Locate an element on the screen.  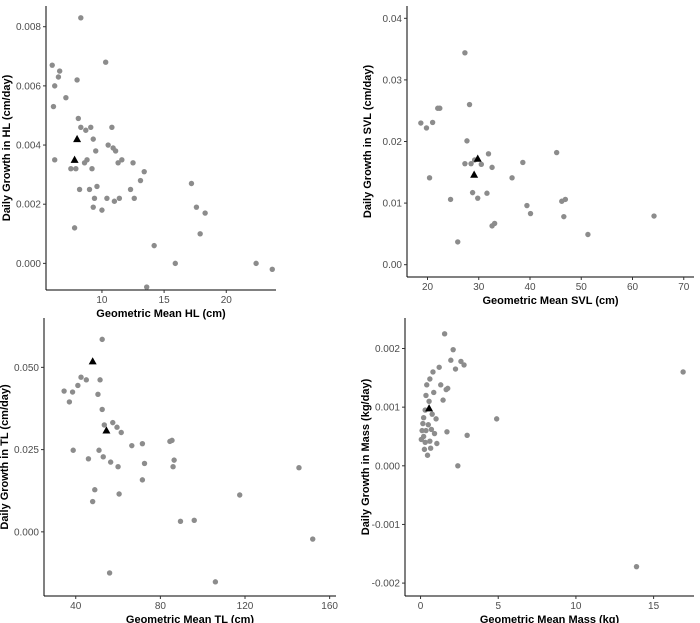
panel-hl-xlabel: Geometric Mean HL (cm) is located at coordinates (161, 314).